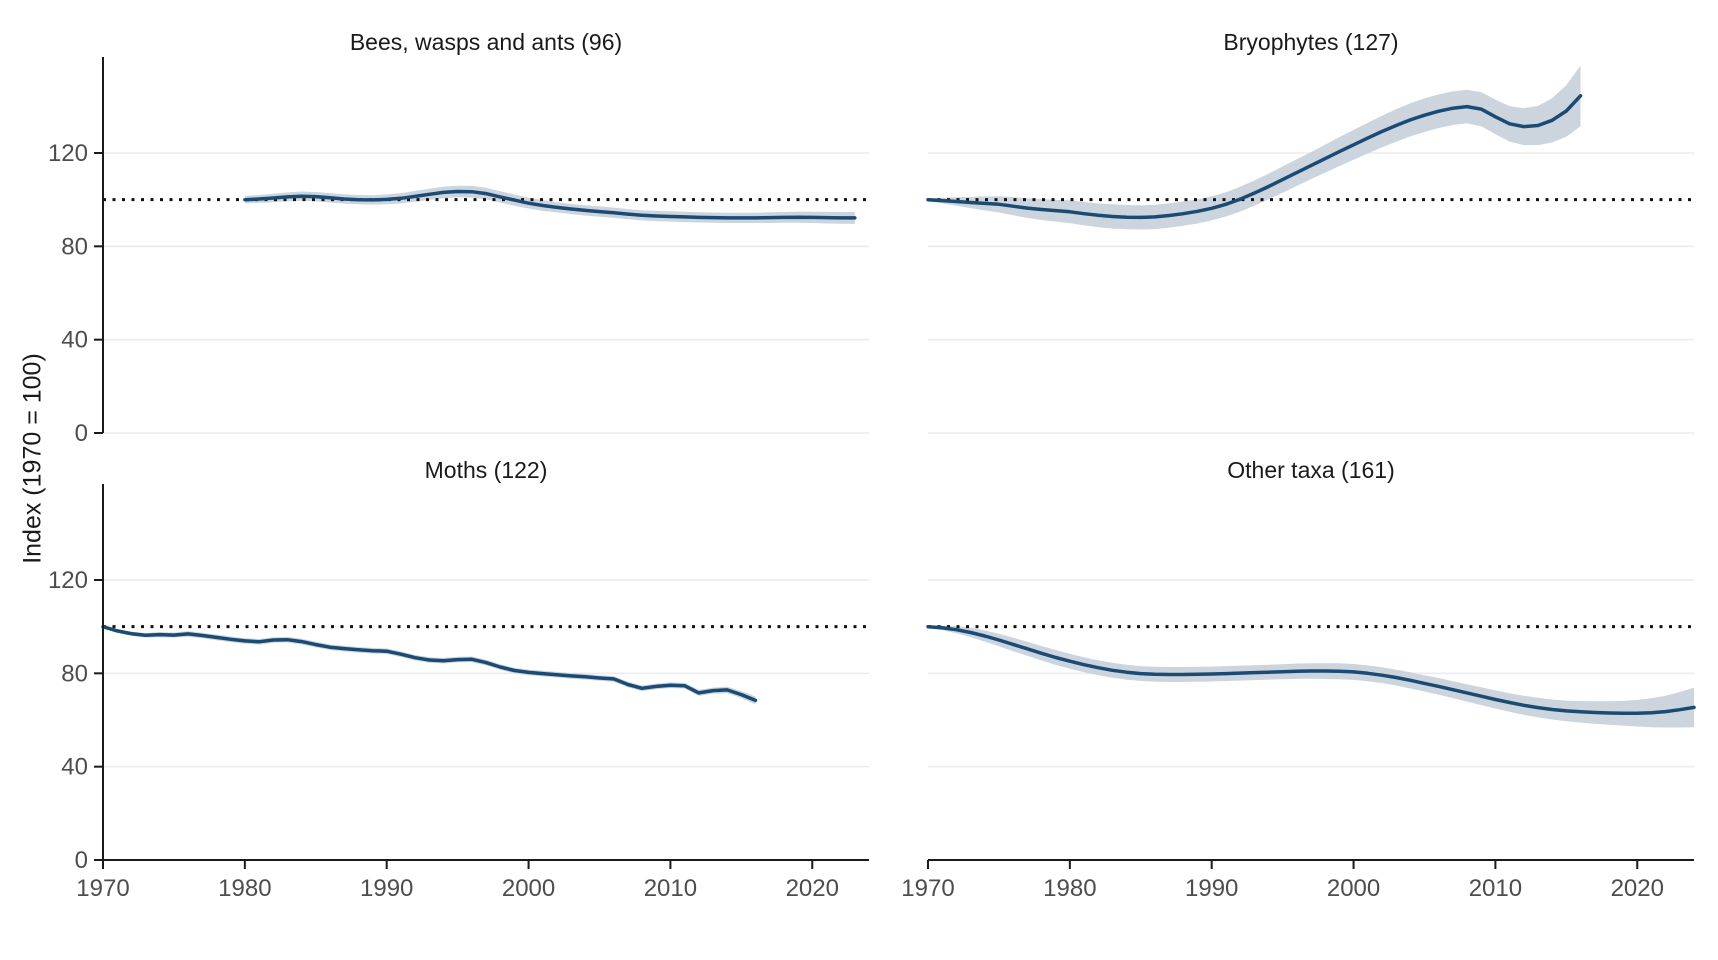 Image resolution: width=1718 pixels, height=960 pixels. Describe the element at coordinates (1311, 470) in the screenshot. I see `panel-title-other-taxa: Other taxa (161)` at that location.